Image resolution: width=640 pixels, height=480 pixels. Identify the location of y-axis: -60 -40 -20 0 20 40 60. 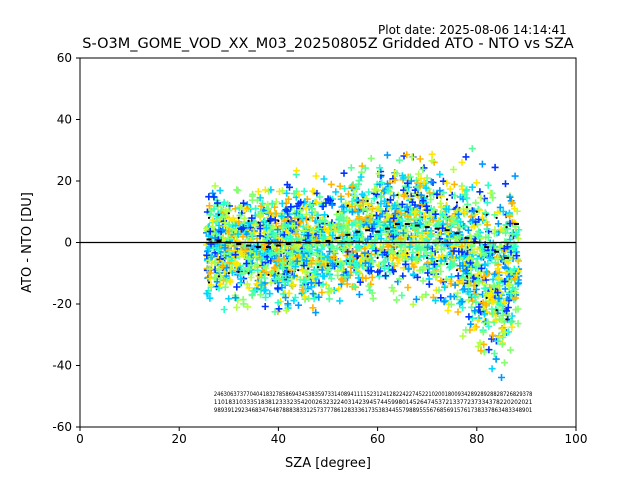
(66, 242).